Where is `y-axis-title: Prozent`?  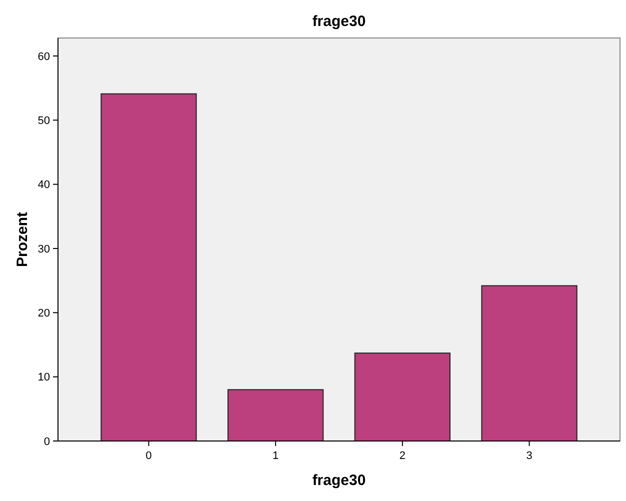
y-axis-title: Prozent is located at coordinates (22, 240).